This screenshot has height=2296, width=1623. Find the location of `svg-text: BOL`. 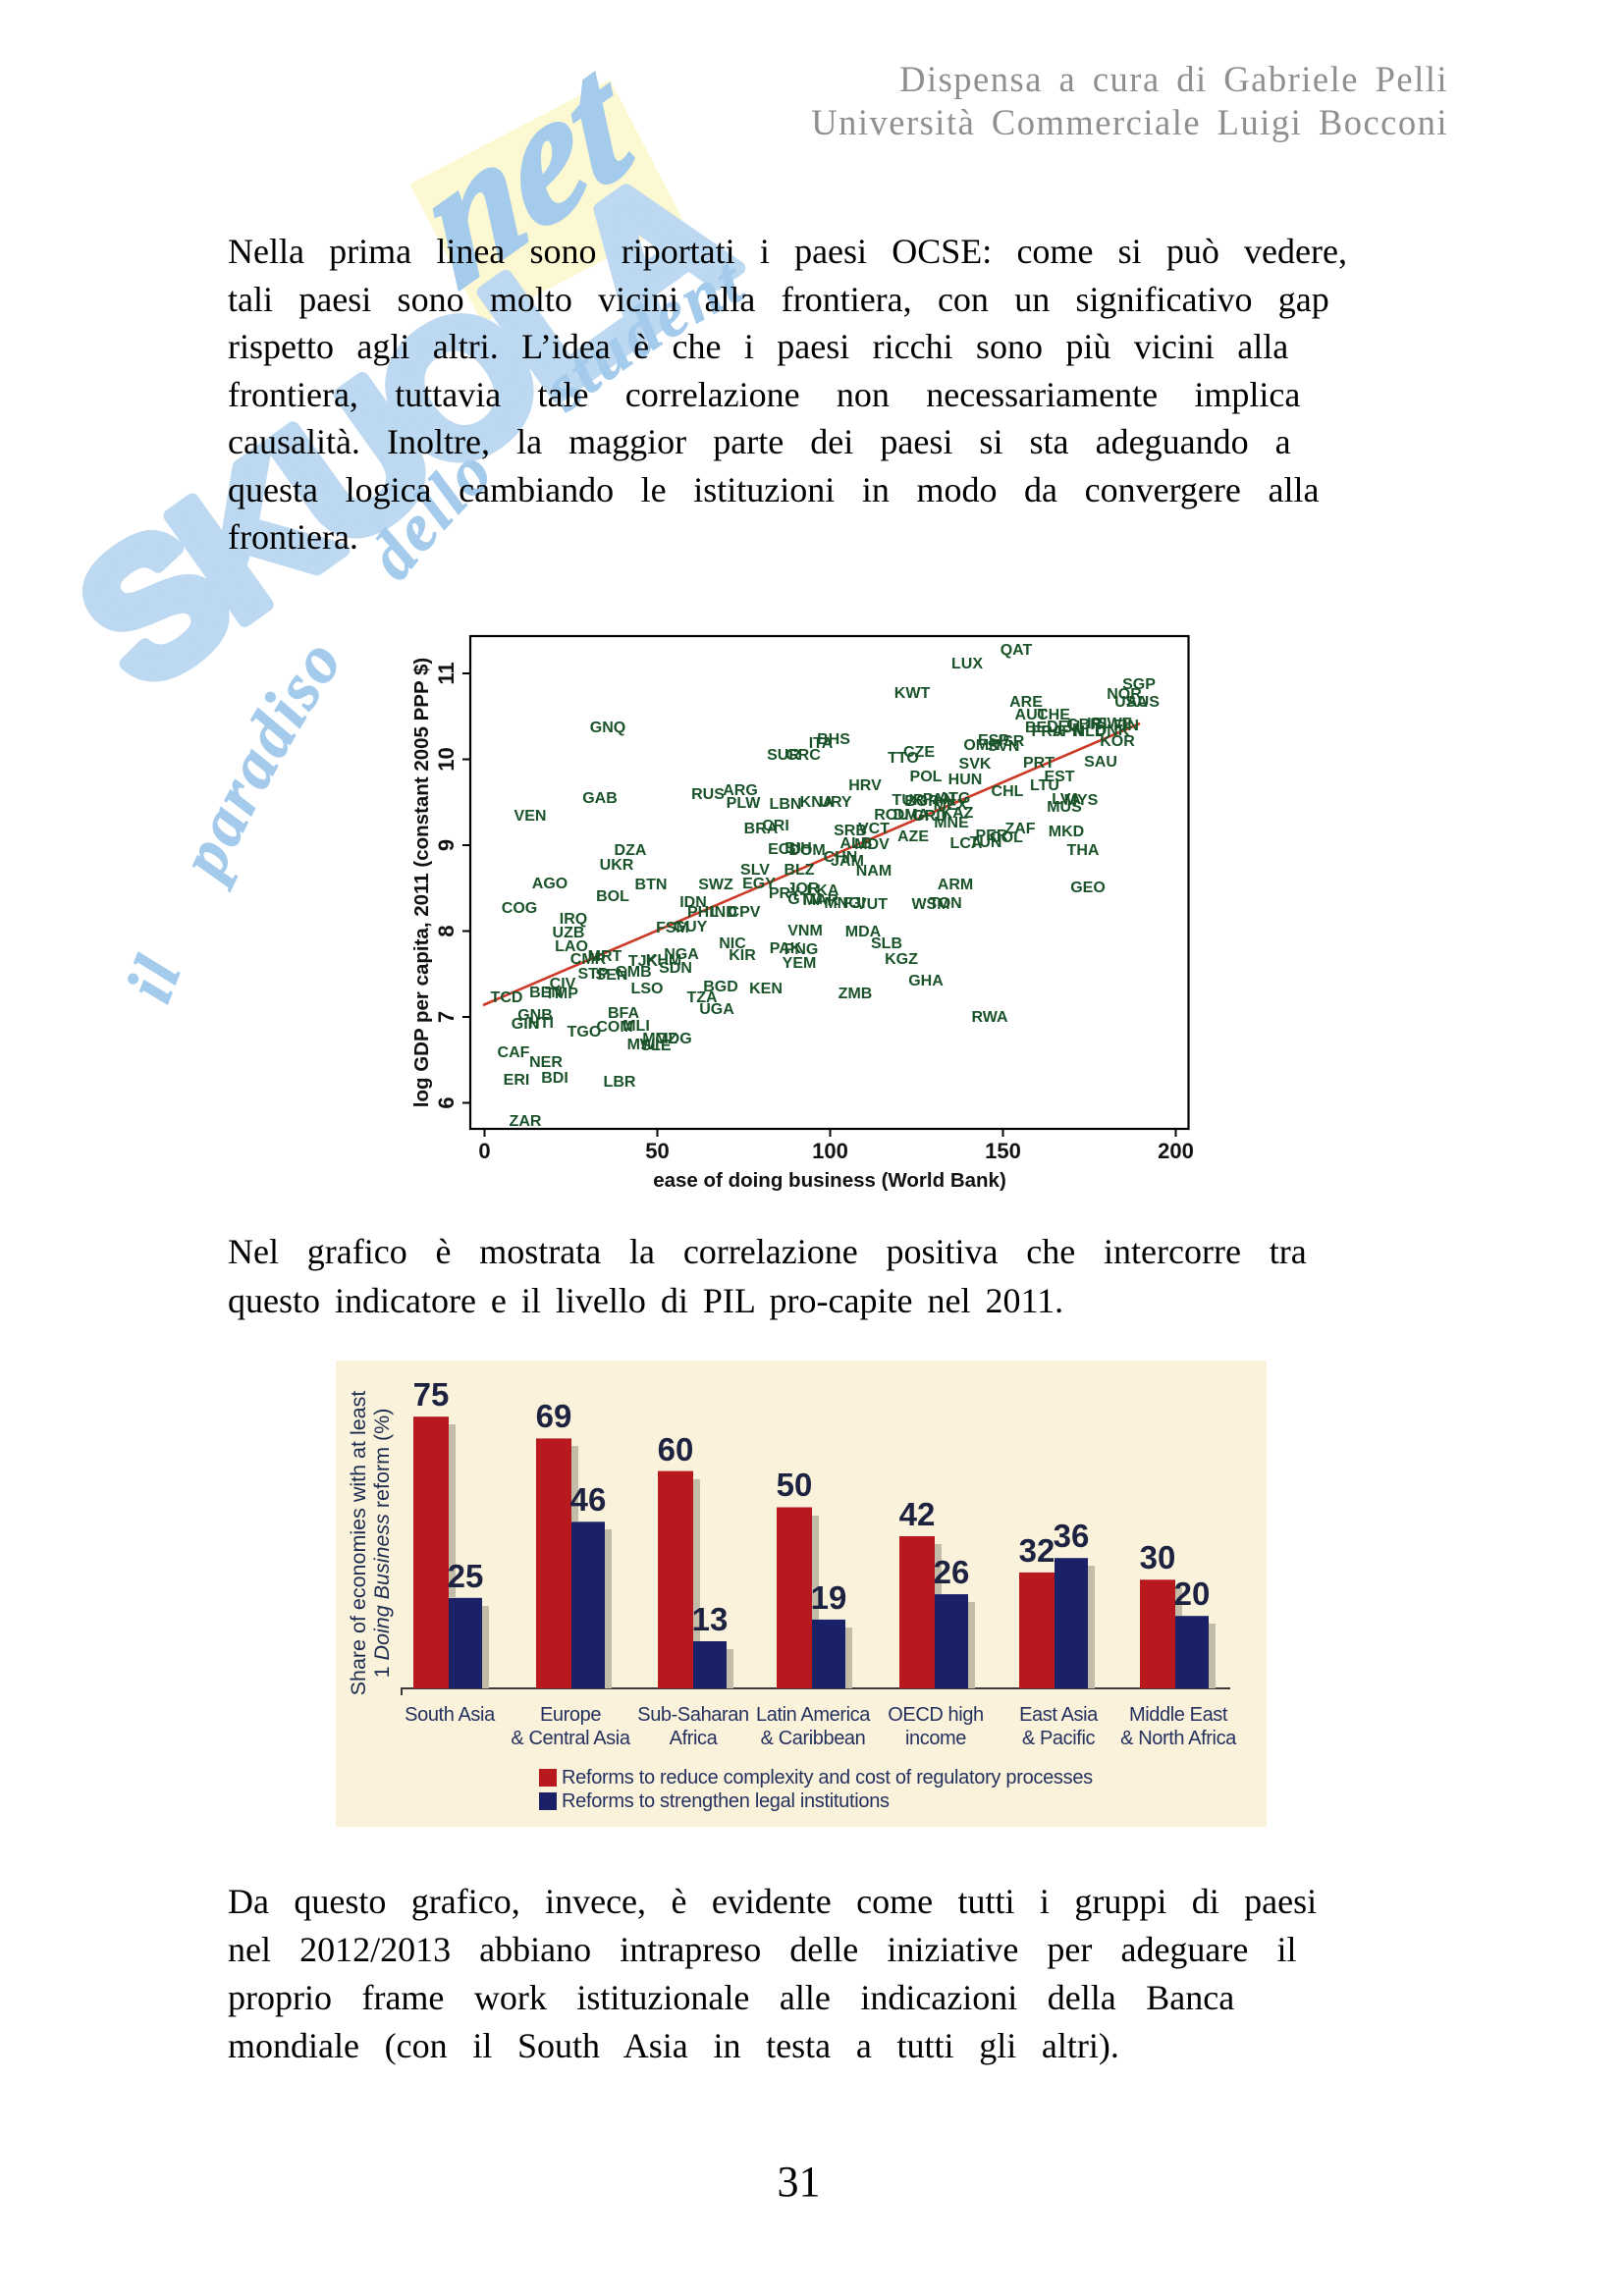

svg-text: BOL is located at coordinates (612, 896).